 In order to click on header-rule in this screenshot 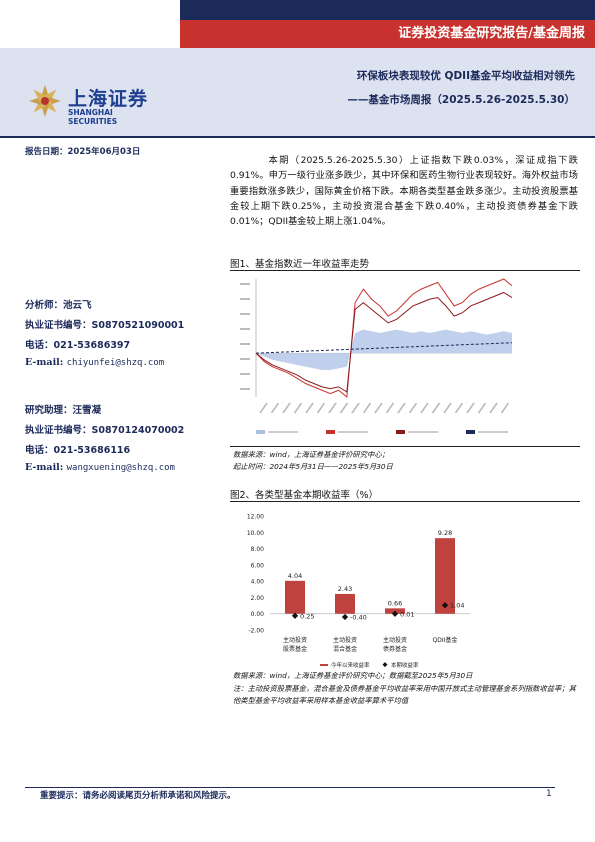, I will do `click(297, 137)`.